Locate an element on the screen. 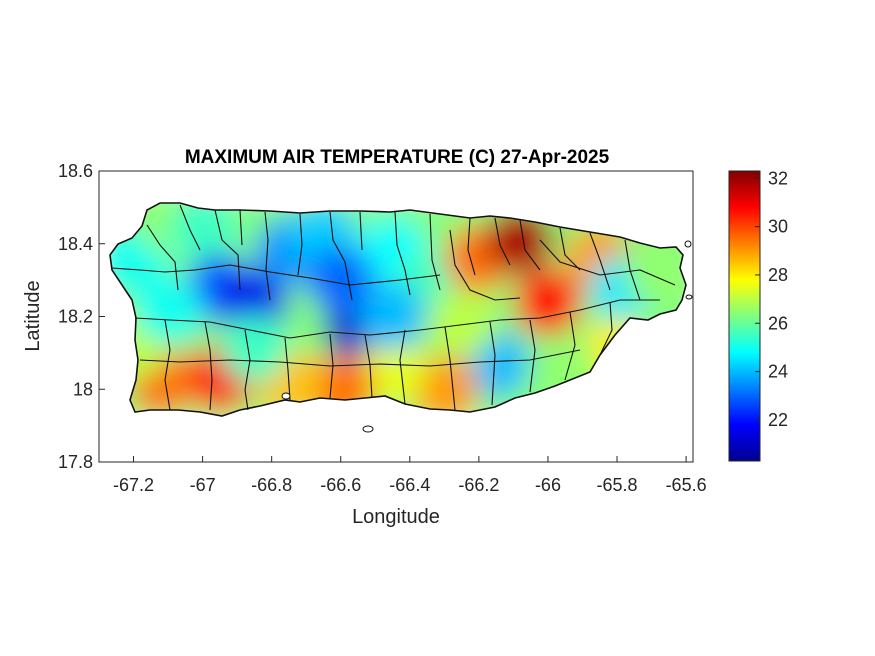 Image resolution: width=875 pixels, height=656 pixels. x-tick-label: -66.2 is located at coordinates (478, 485).